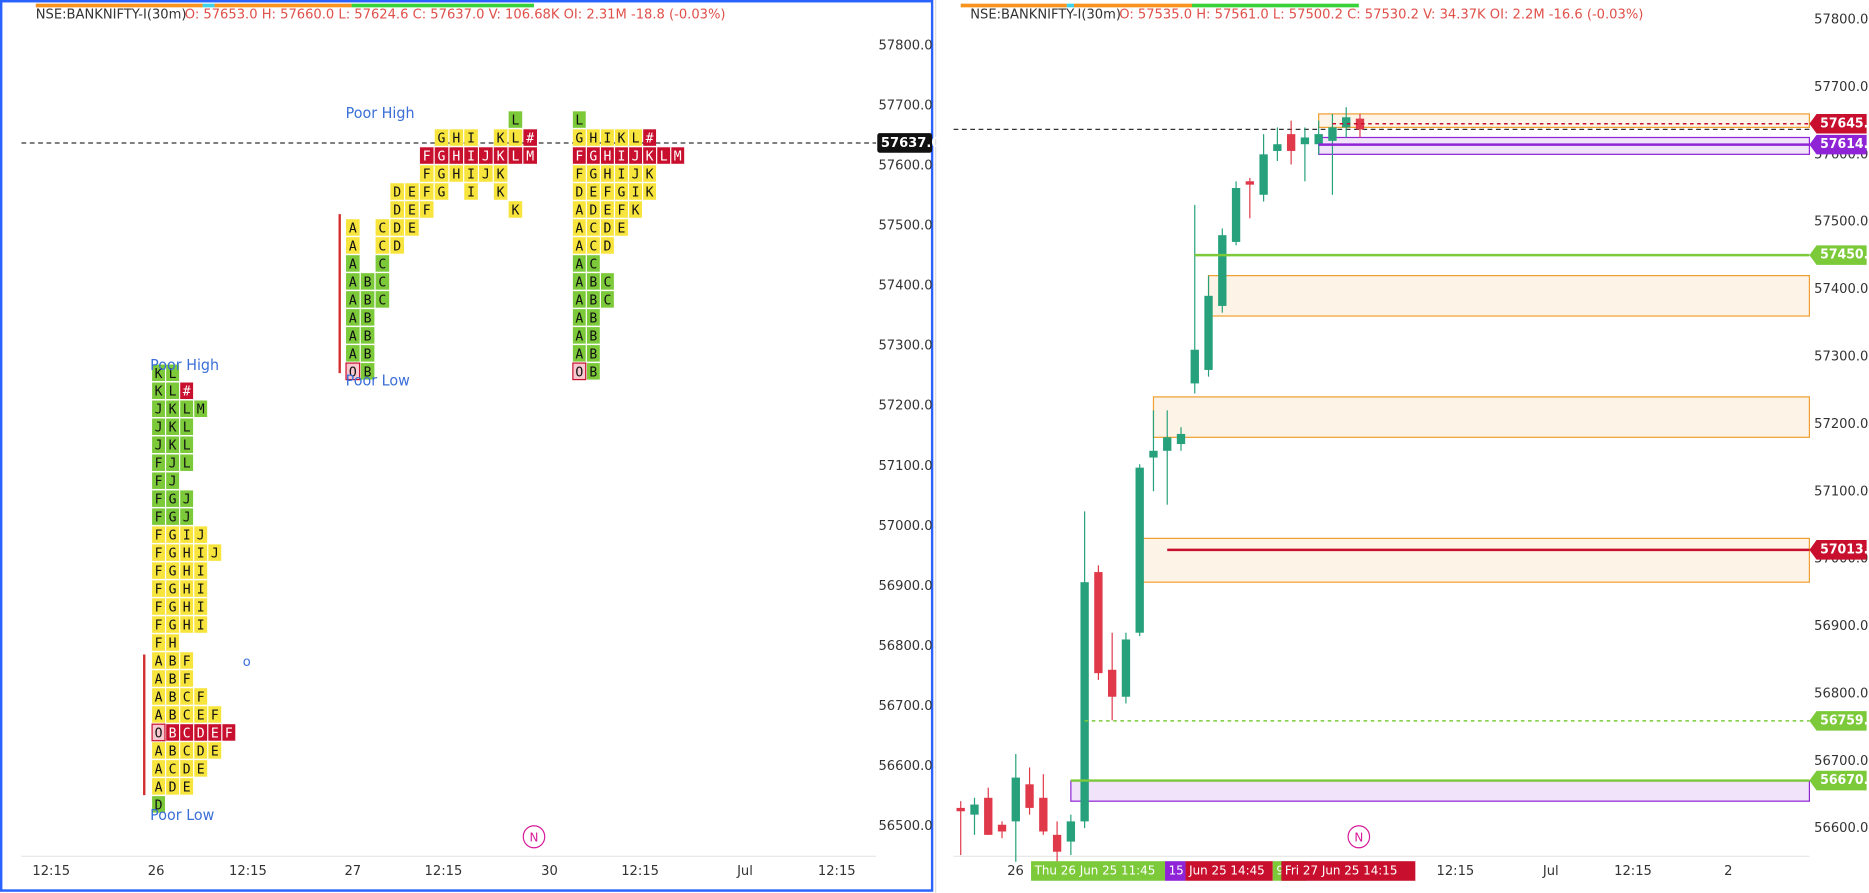  Describe the element at coordinates (1440, 791) in the screenshot. I see `zone` at that location.